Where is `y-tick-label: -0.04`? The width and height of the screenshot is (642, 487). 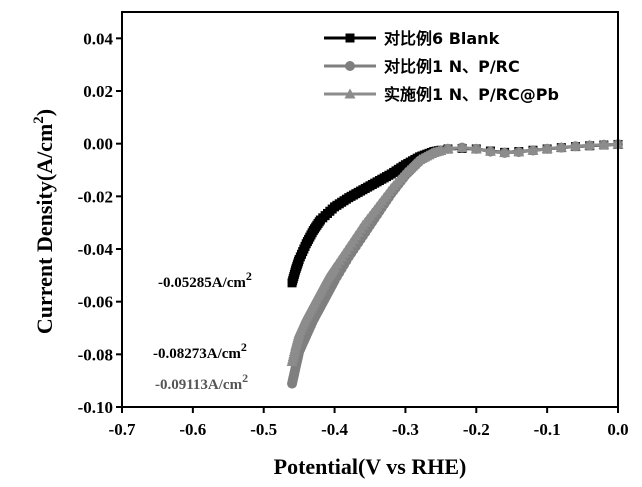 y-tick-label: -0.04 is located at coordinates (96, 249).